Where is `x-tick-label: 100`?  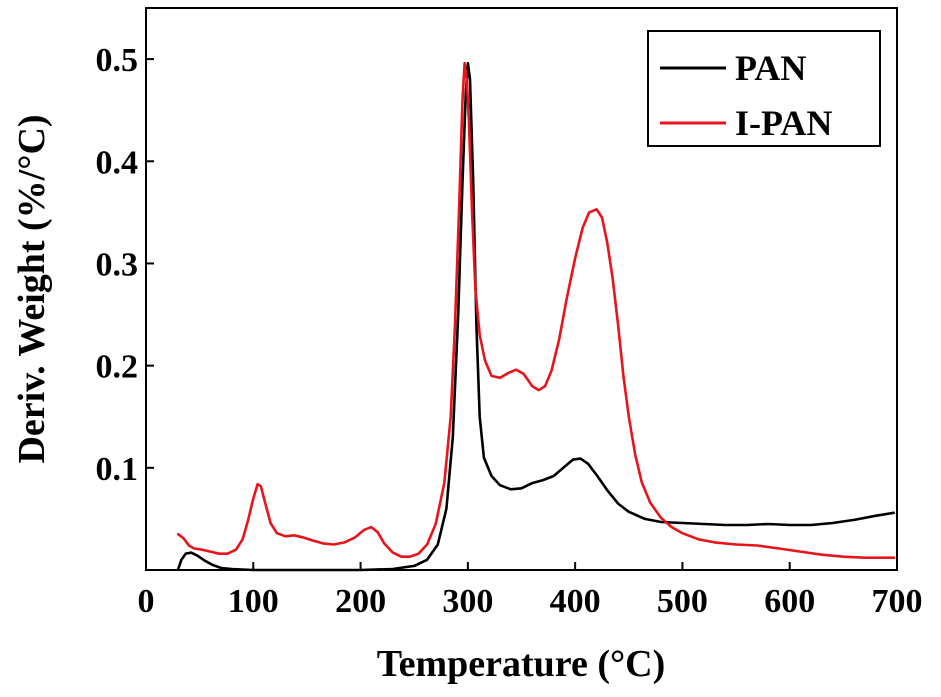
x-tick-label: 100 is located at coordinates (253, 601).